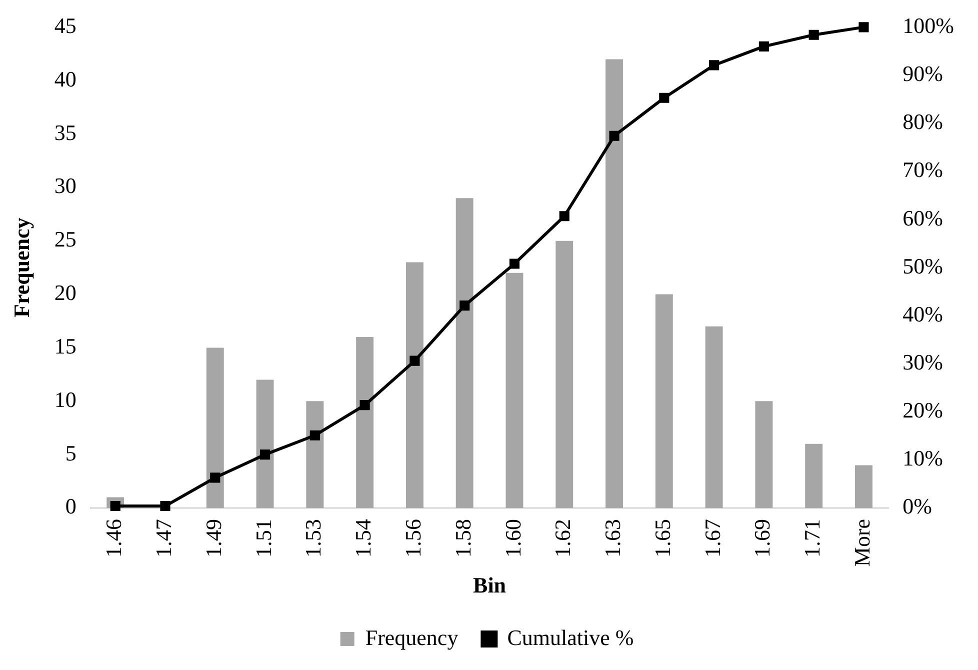  I want to click on x-tick-label: 1.56, so click(413, 538).